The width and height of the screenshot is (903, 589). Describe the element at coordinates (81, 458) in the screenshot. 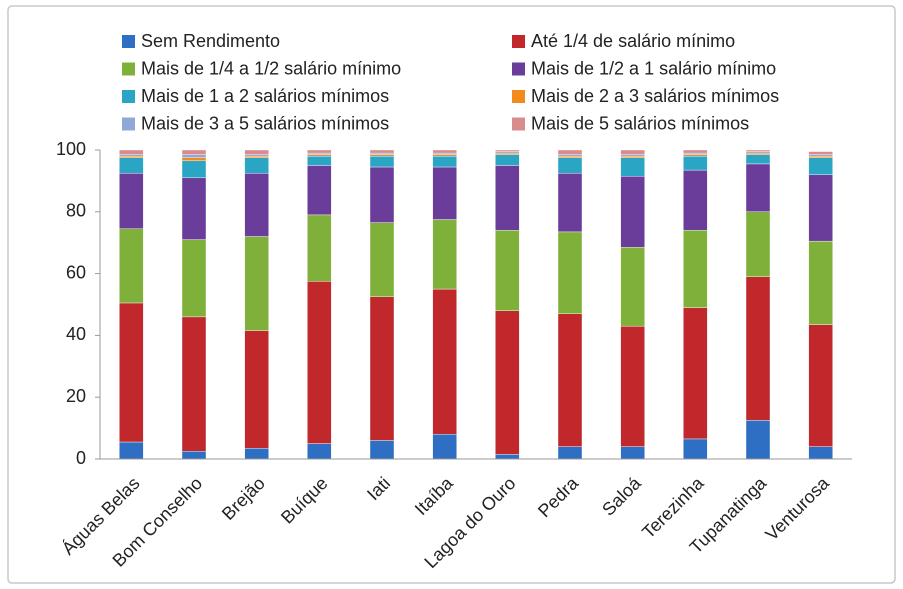

I see `y-tick-label: 0` at that location.